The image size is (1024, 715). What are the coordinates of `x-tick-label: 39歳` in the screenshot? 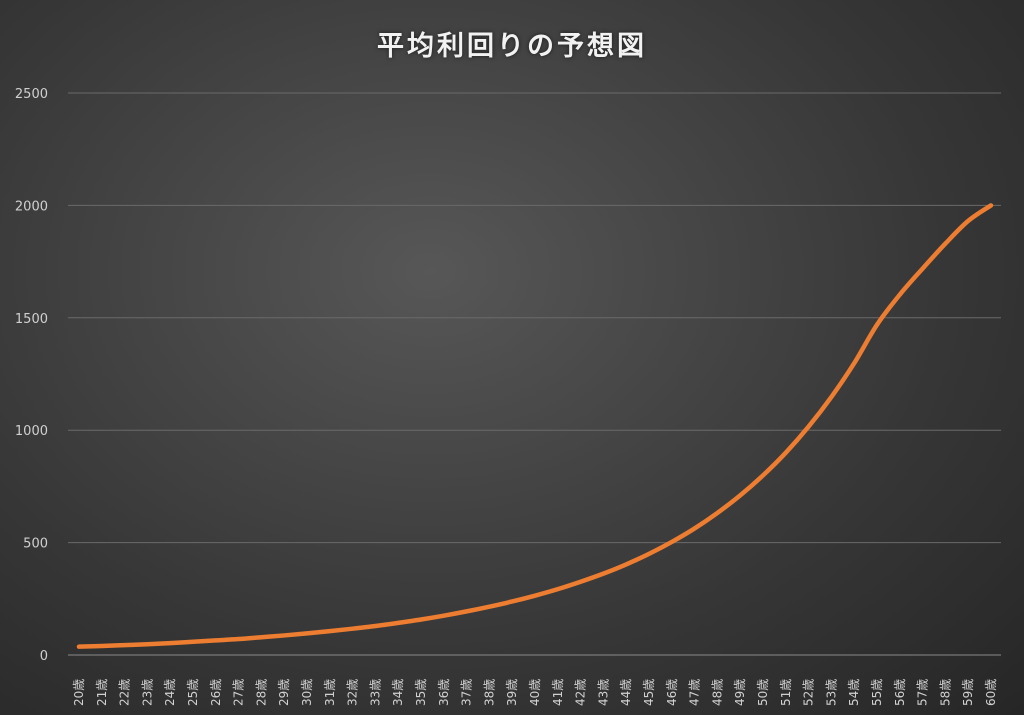 It's located at (512, 692).